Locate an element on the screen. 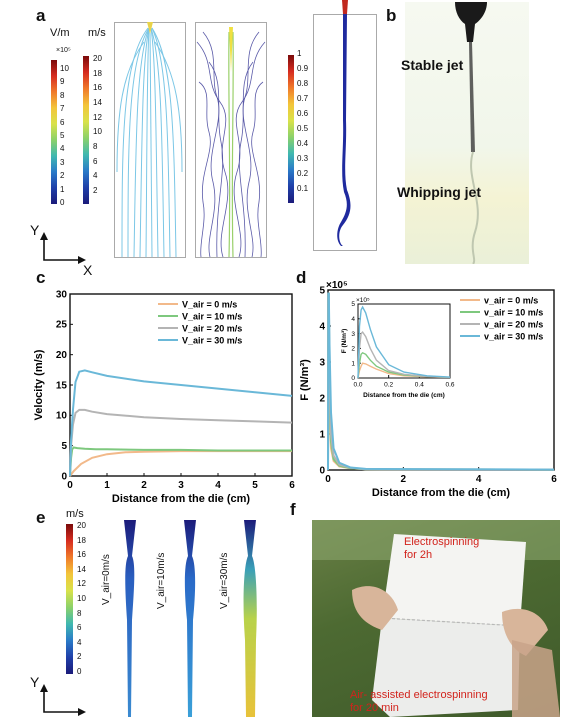  d-inset-ytick-label: 2 is located at coordinates (353, 349).